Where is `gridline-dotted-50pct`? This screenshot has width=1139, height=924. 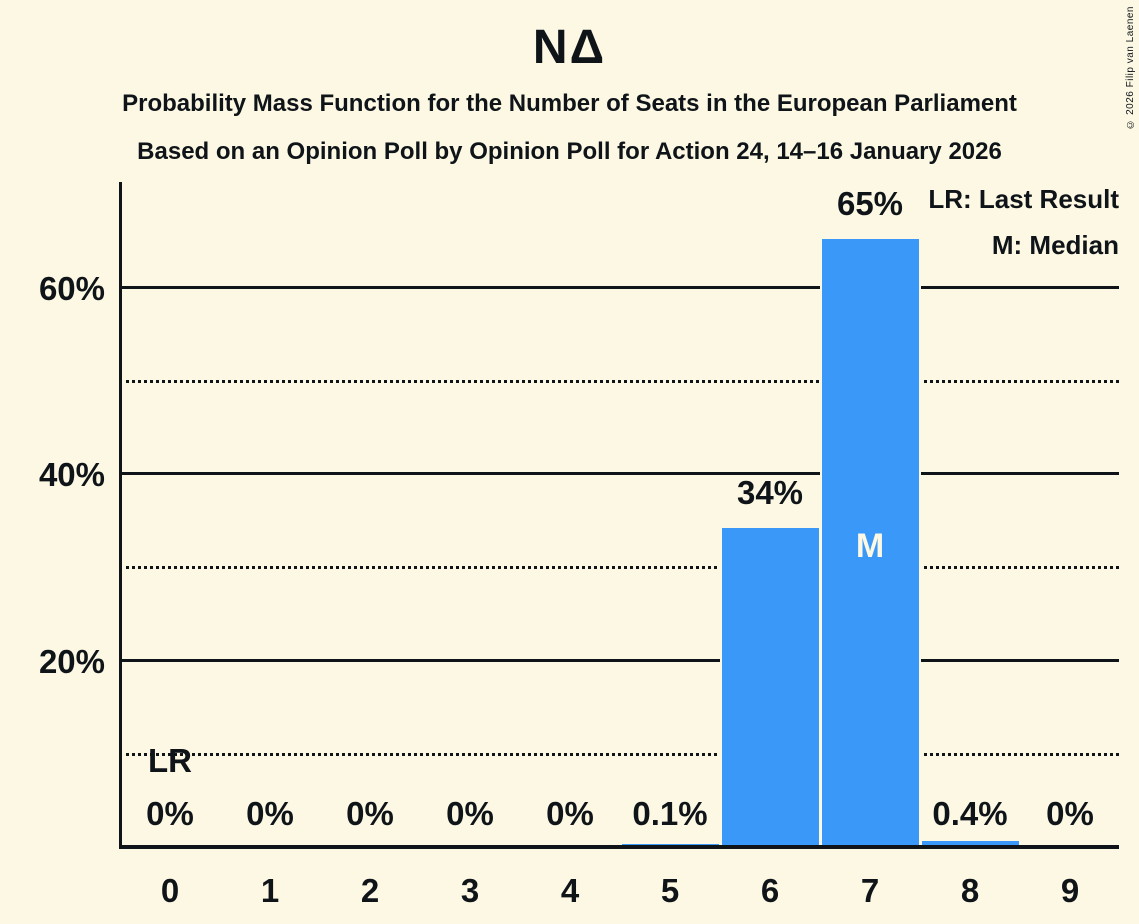
gridline-dotted-50pct is located at coordinates (619, 381).